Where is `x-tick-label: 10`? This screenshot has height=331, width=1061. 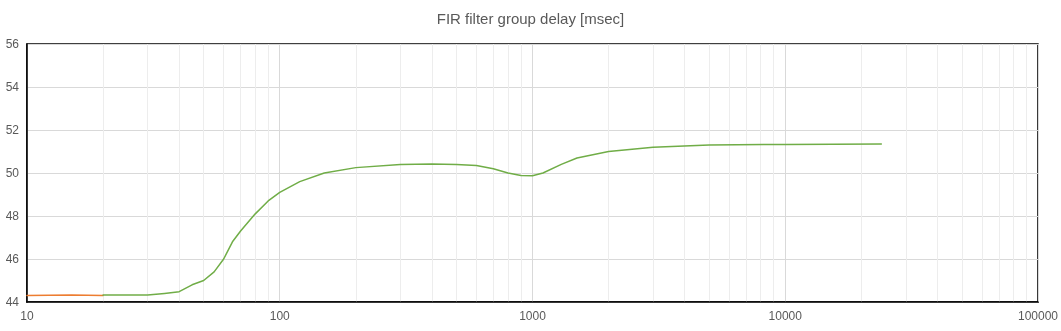
x-tick-label: 10 is located at coordinates (27, 316).